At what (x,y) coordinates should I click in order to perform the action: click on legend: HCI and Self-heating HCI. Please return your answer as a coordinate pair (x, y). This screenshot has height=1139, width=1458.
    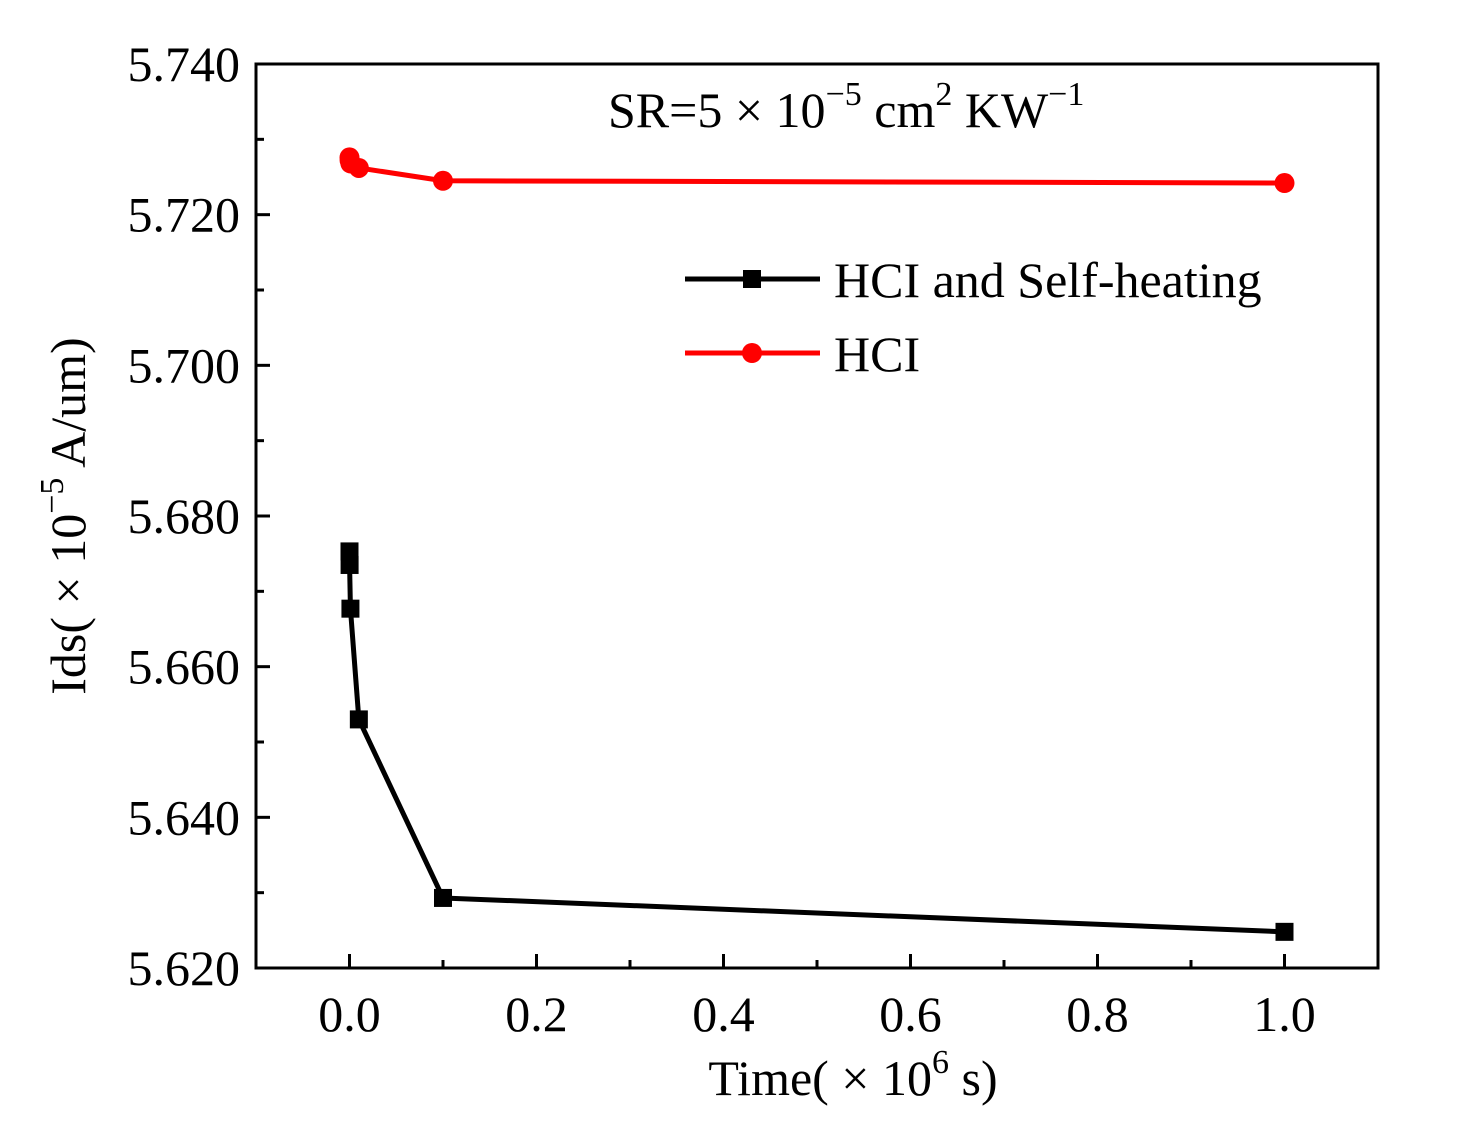
    Looking at the image, I should click on (973, 317).